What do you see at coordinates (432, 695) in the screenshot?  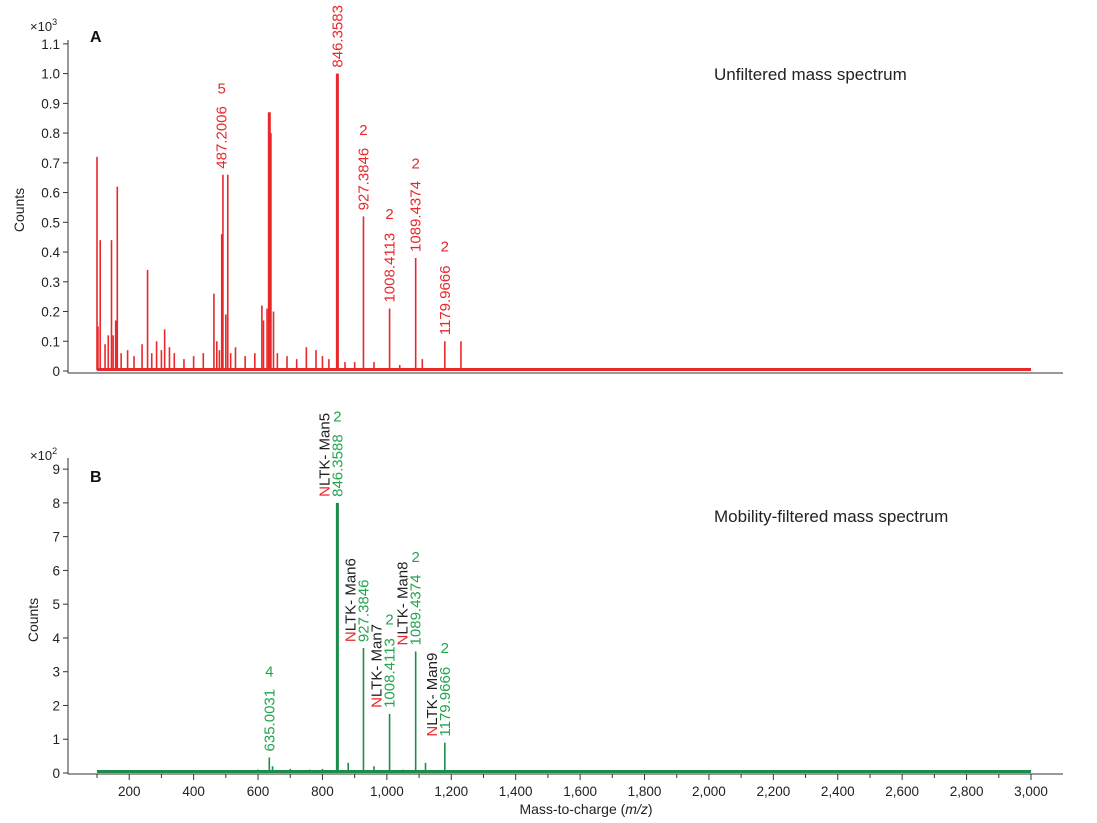 I see `peak-glycan-label: NLTK- Man9` at bounding box center [432, 695].